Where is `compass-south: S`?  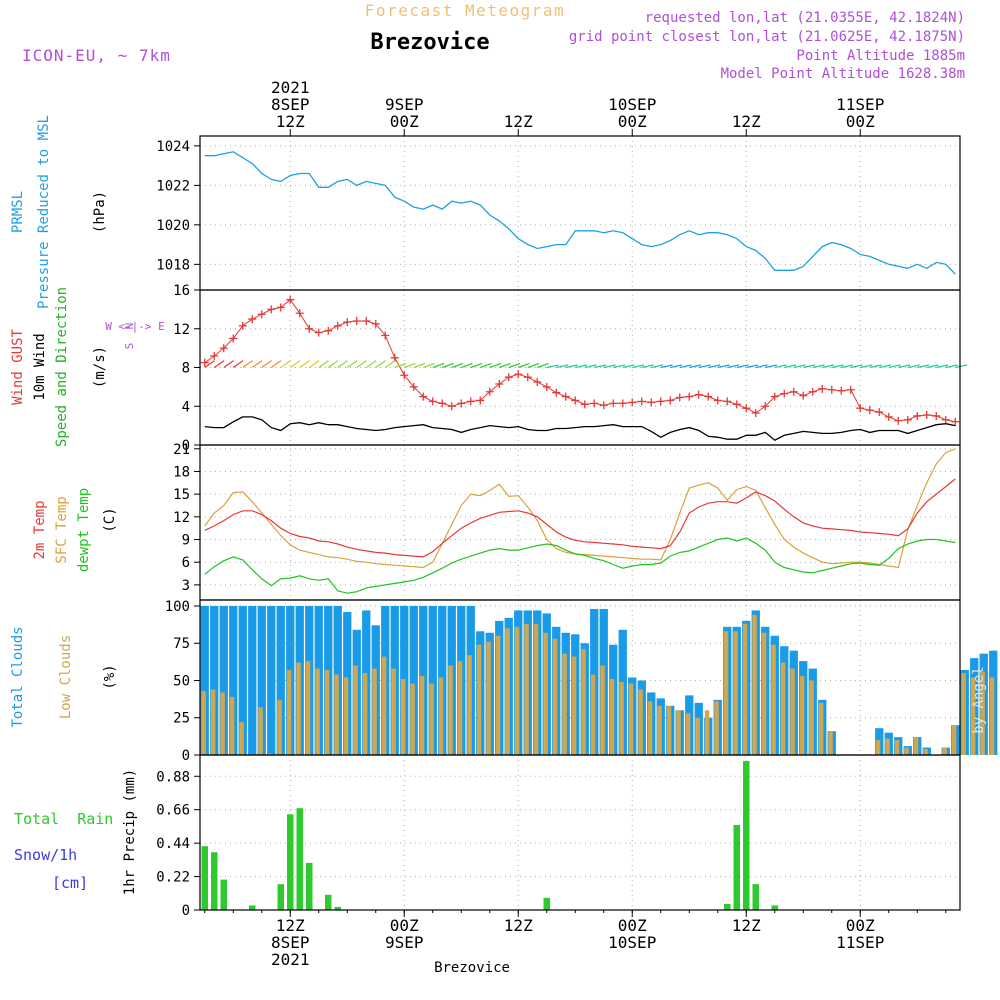
compass-south: S is located at coordinates (129, 346).